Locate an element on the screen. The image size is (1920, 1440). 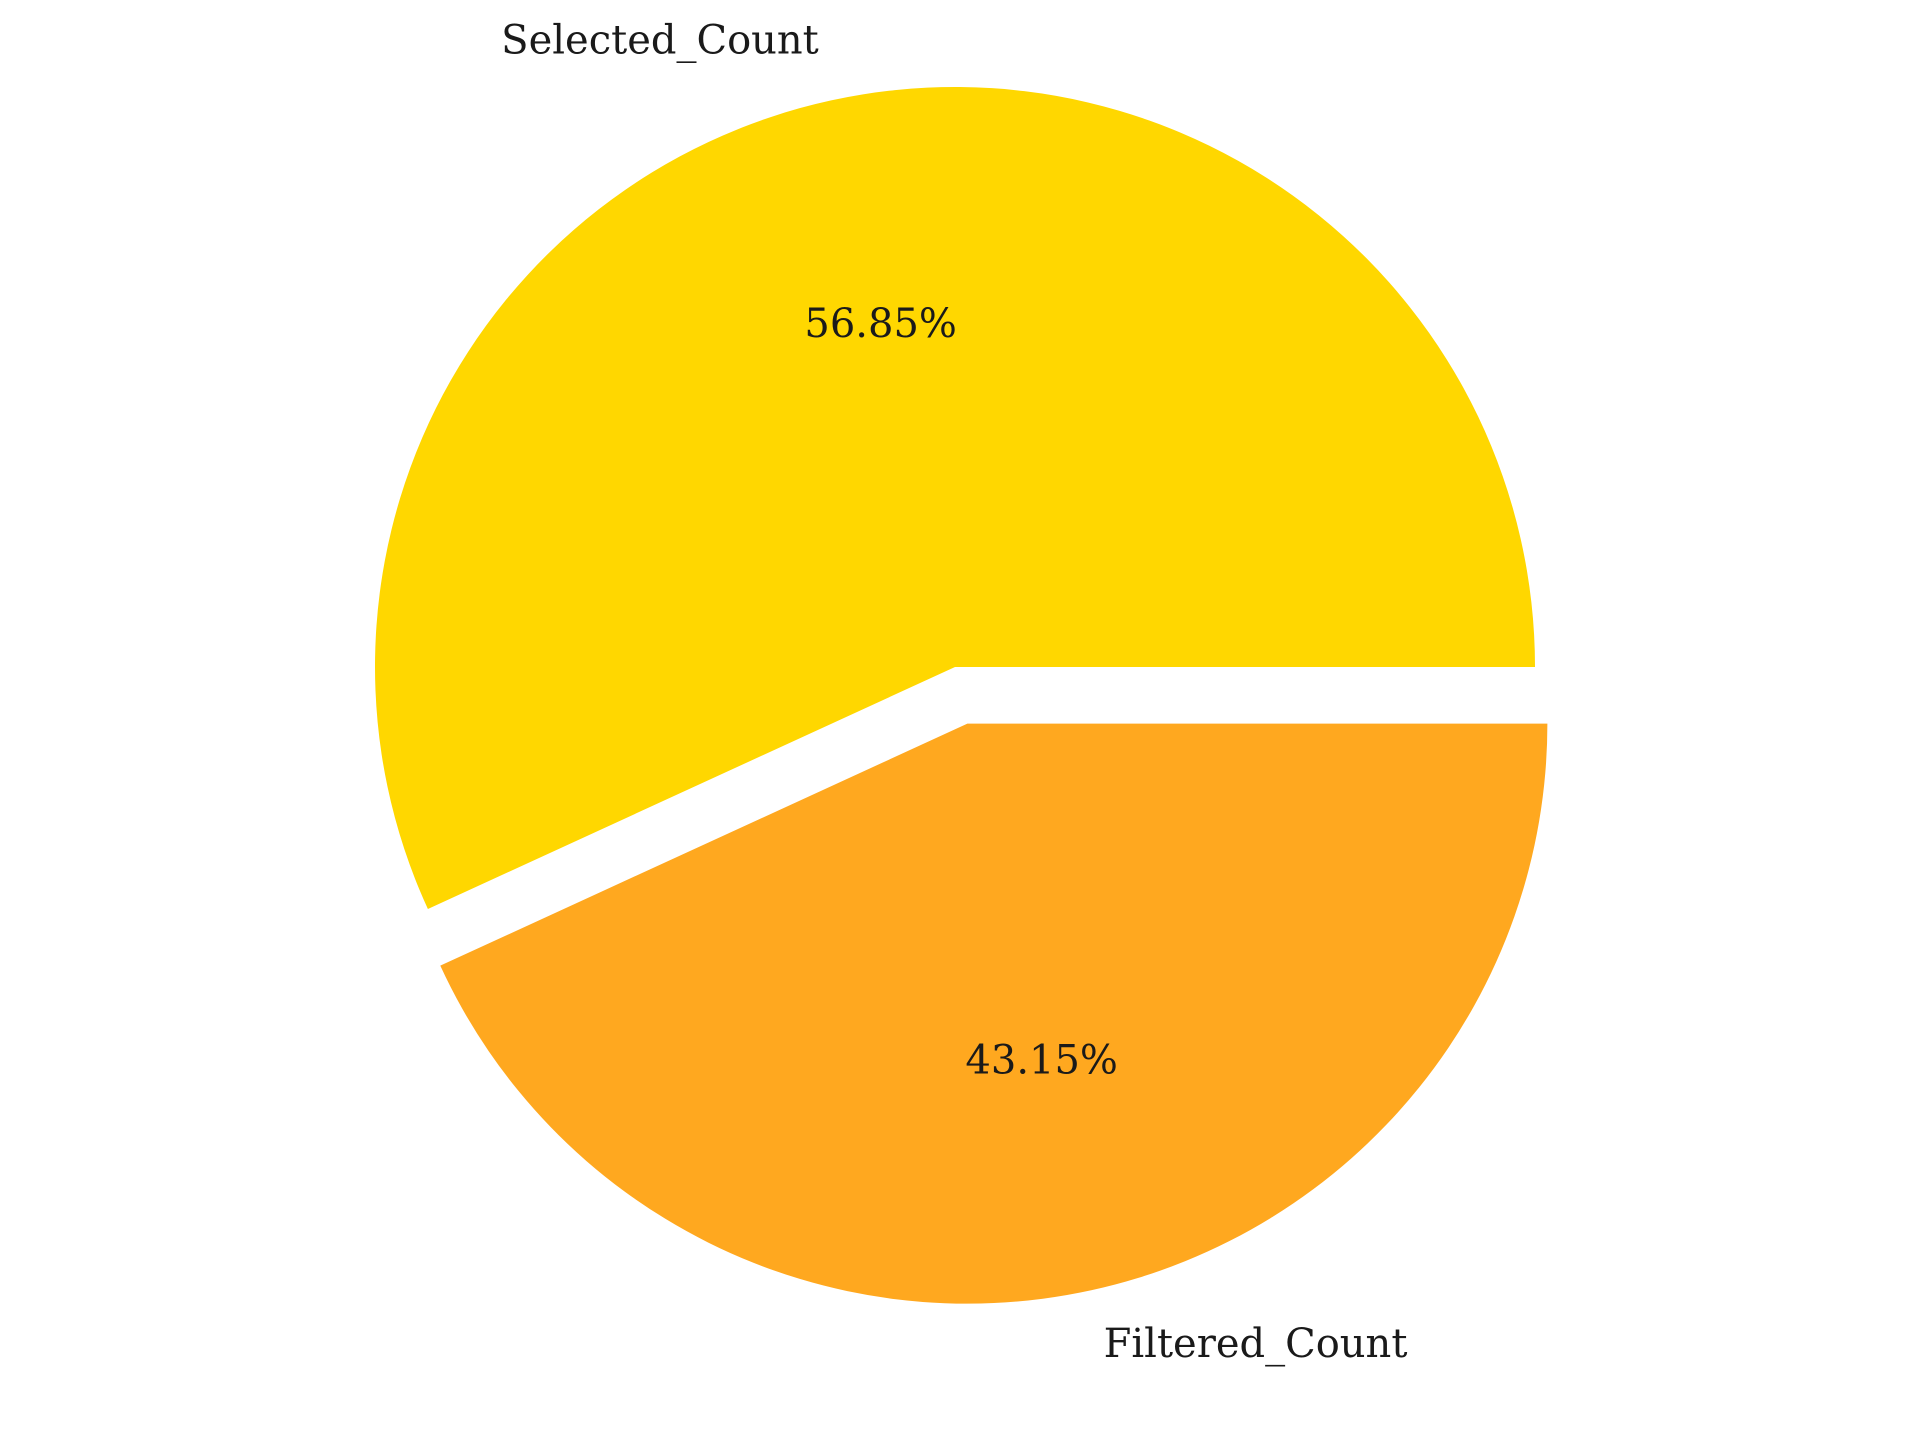
slice-percent-filtered-count: 43.15% is located at coordinates (1041, 1061).